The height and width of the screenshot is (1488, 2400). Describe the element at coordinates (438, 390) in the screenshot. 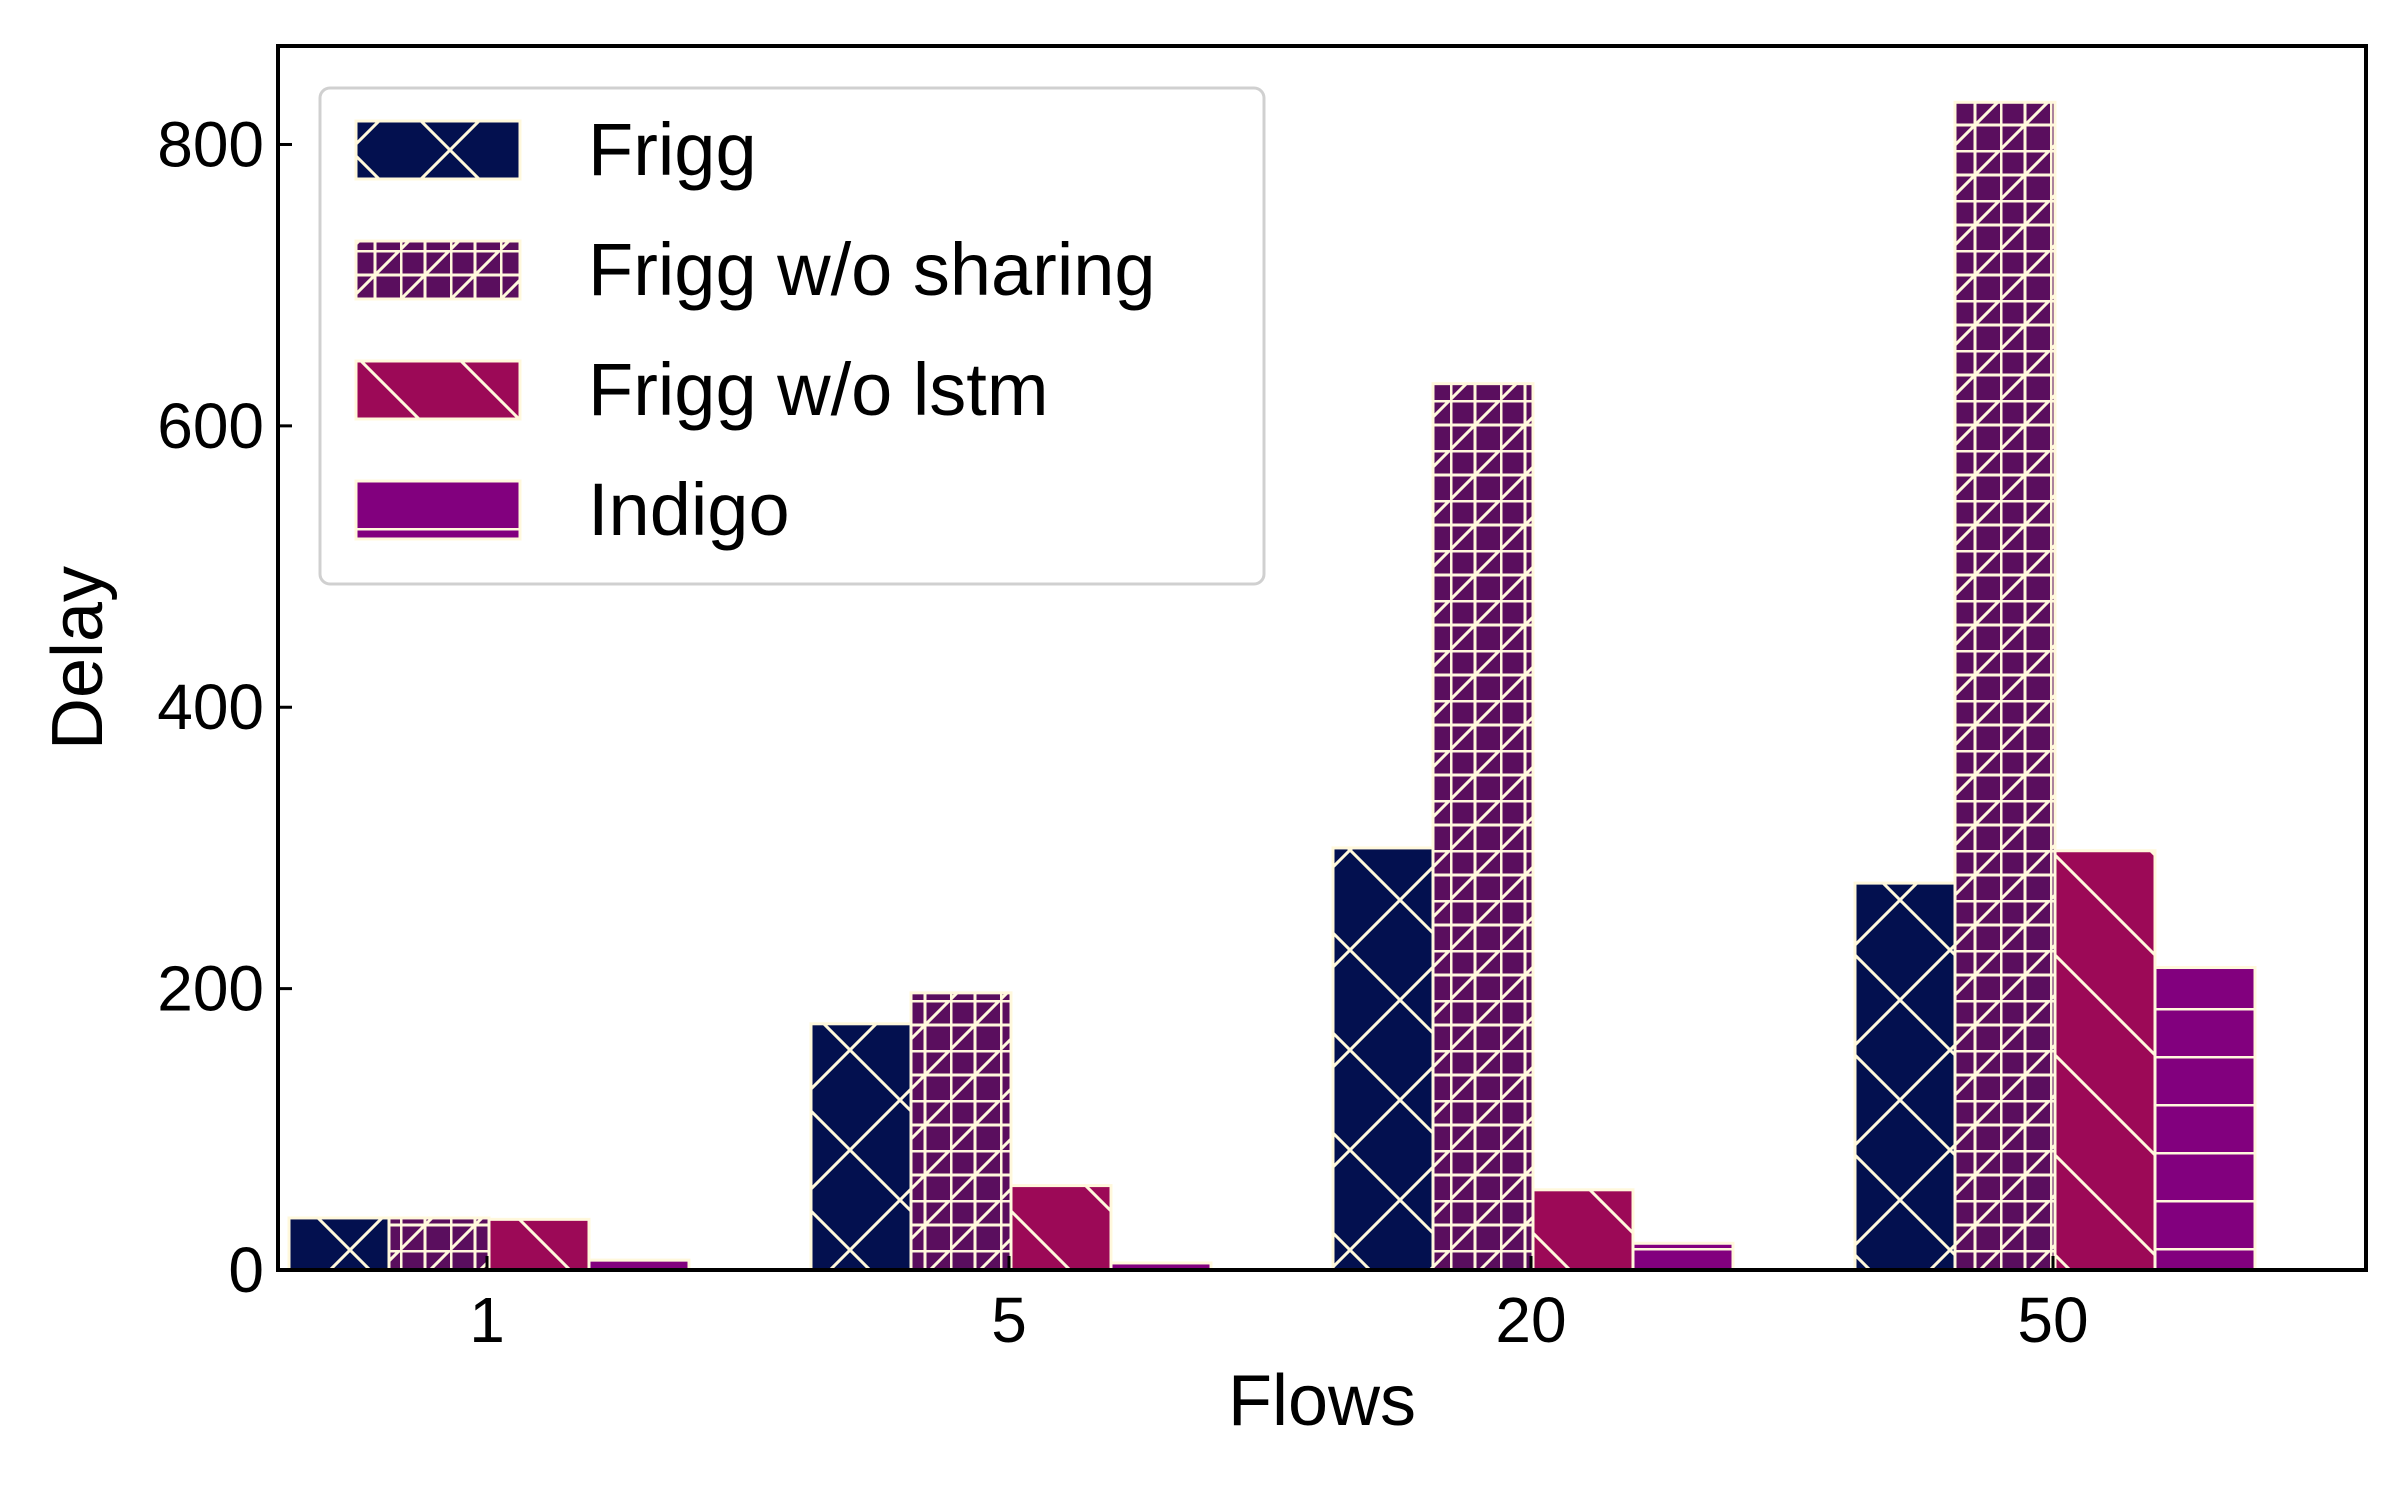

I see `legend-swatch-frigg-w-o-lstm` at that location.